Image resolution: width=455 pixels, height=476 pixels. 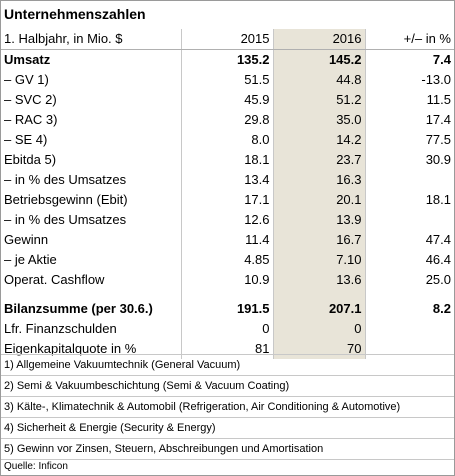 I want to click on value-2015: 29.8, so click(x=227, y=120).